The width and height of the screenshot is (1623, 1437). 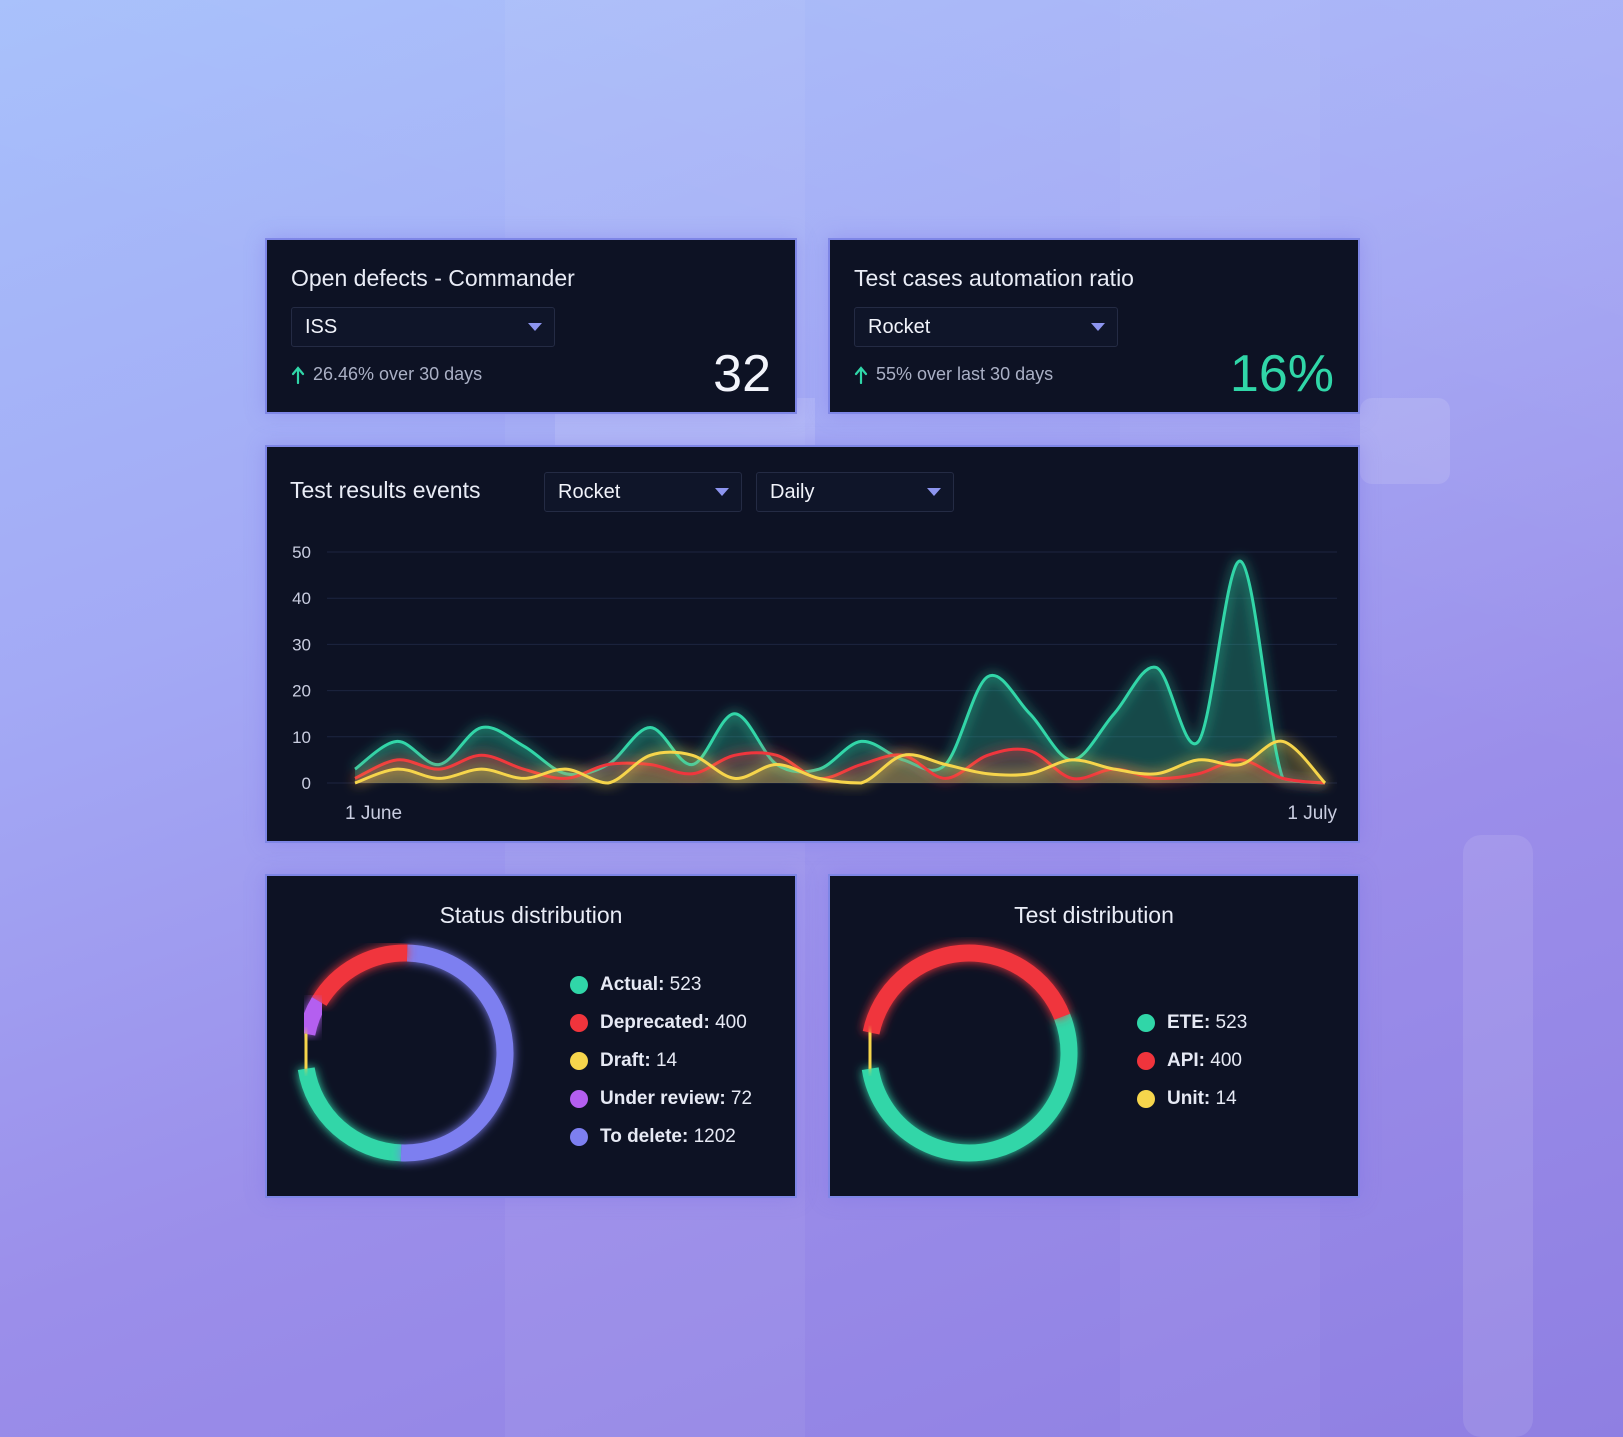 I want to click on open-defects-title: Open defects - Commander, so click(x=433, y=278).